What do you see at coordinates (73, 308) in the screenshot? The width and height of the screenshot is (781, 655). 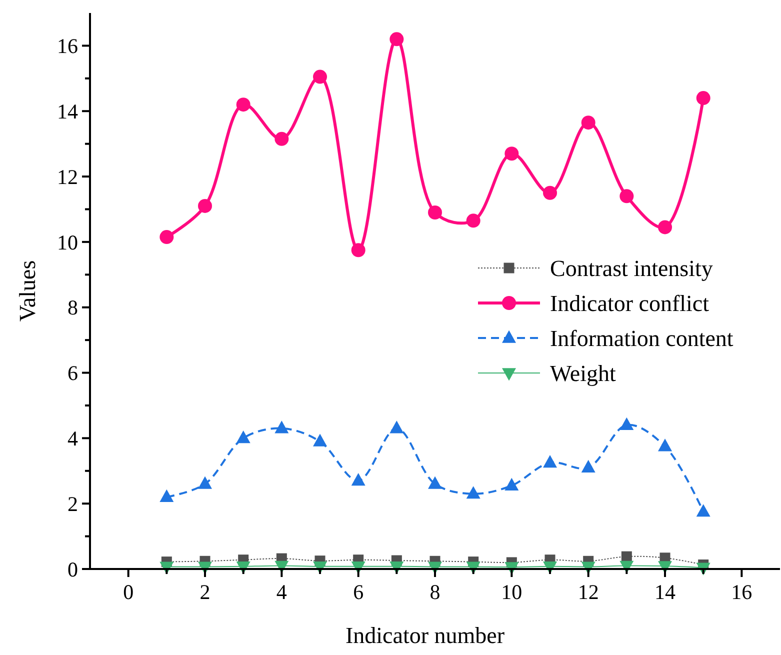 I see `y-tick-label: 8` at bounding box center [73, 308].